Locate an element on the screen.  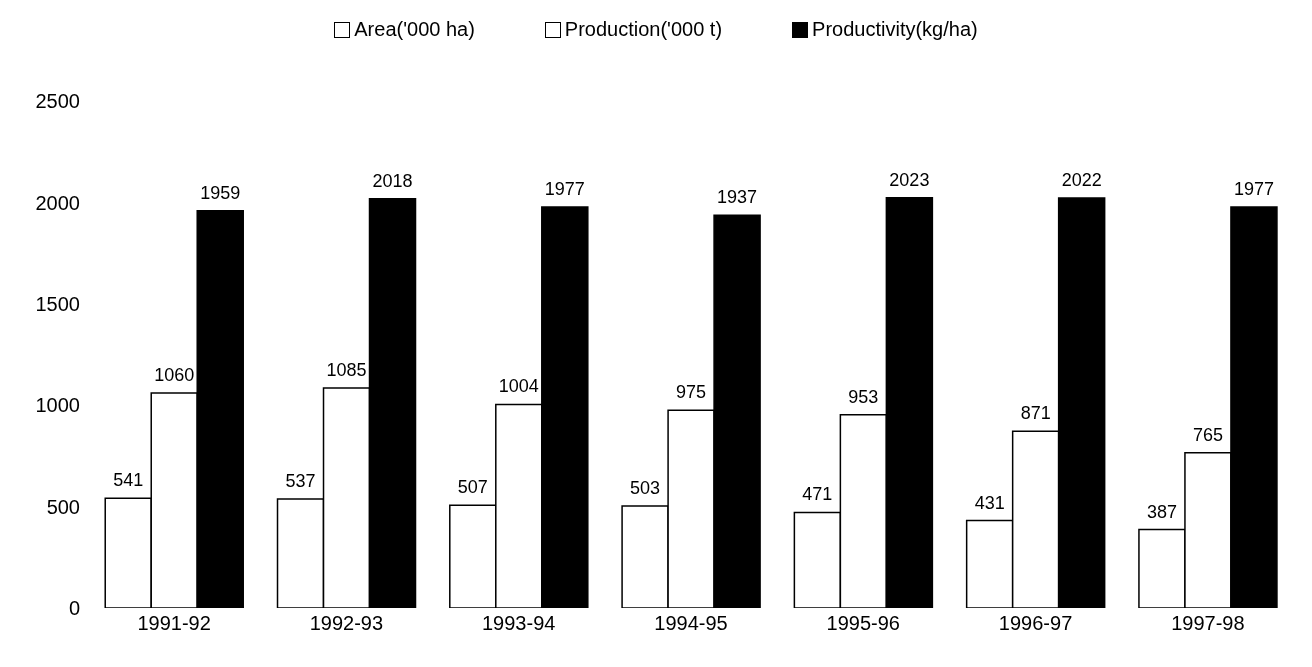
x-tick-label: 1991-92 is located at coordinates (174, 623).